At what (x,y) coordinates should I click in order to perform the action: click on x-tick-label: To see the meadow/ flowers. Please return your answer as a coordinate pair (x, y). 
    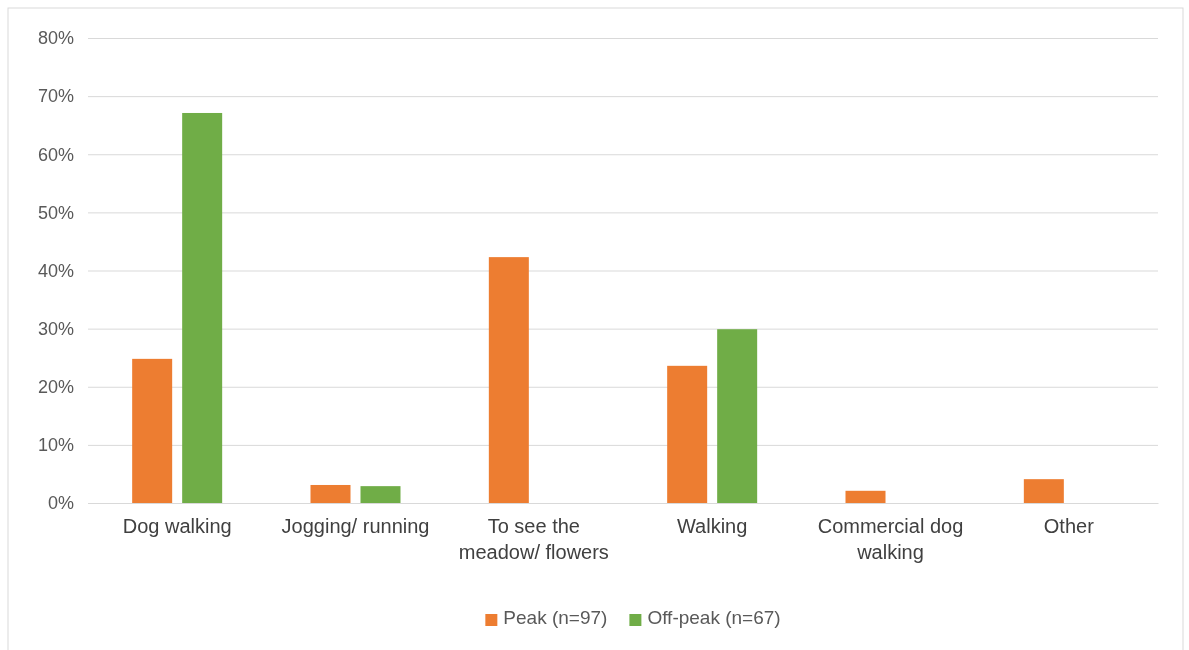
    Looking at the image, I should click on (533, 539).